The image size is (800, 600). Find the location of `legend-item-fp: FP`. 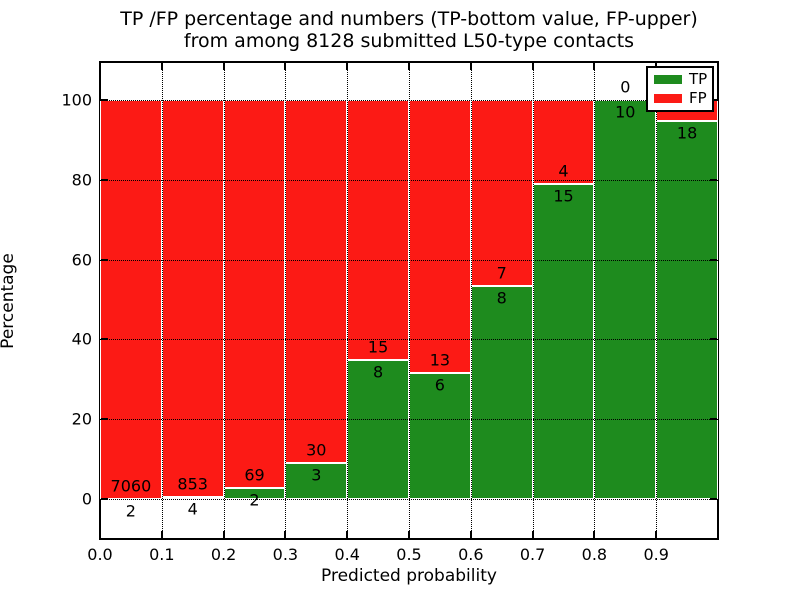

legend-item-fp: FP is located at coordinates (680, 97).